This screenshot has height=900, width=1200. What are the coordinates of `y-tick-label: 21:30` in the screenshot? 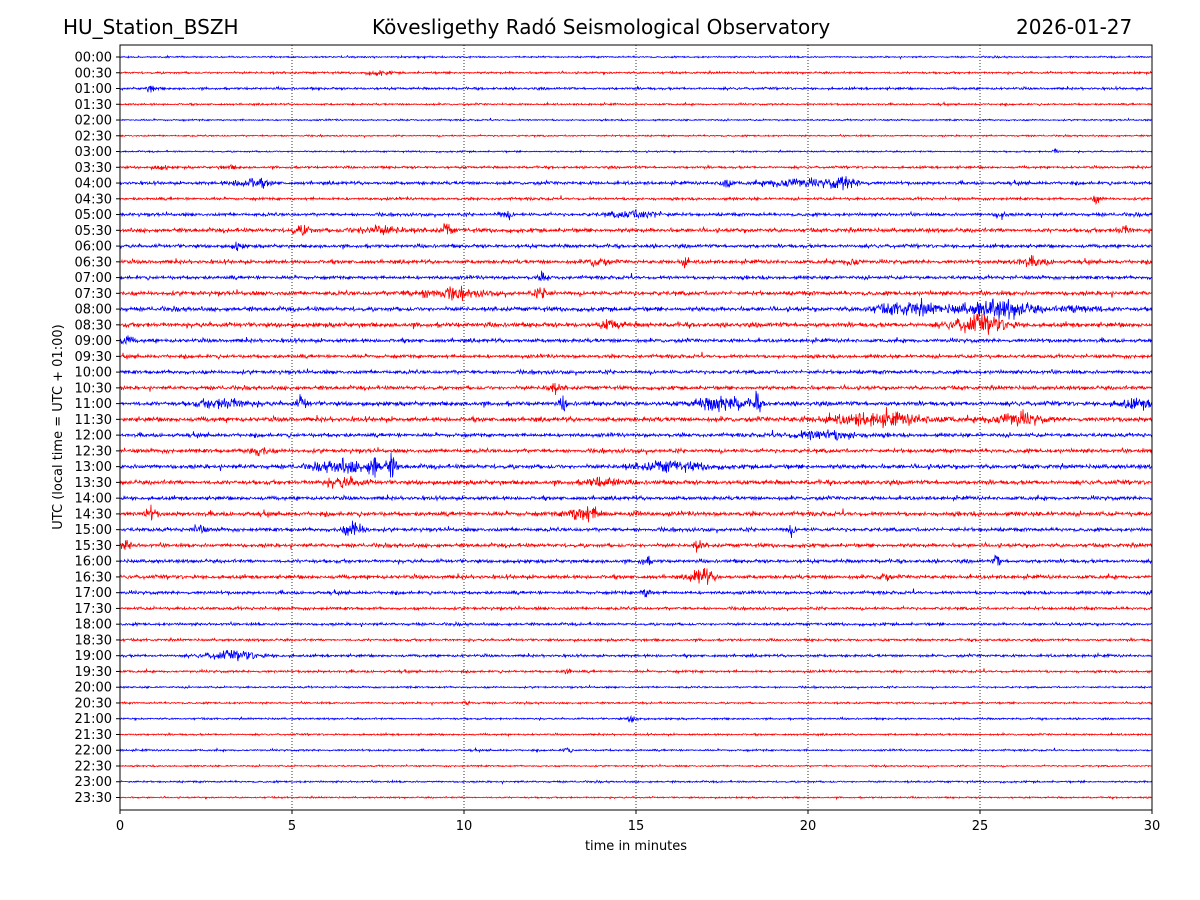 It's located at (93, 735).